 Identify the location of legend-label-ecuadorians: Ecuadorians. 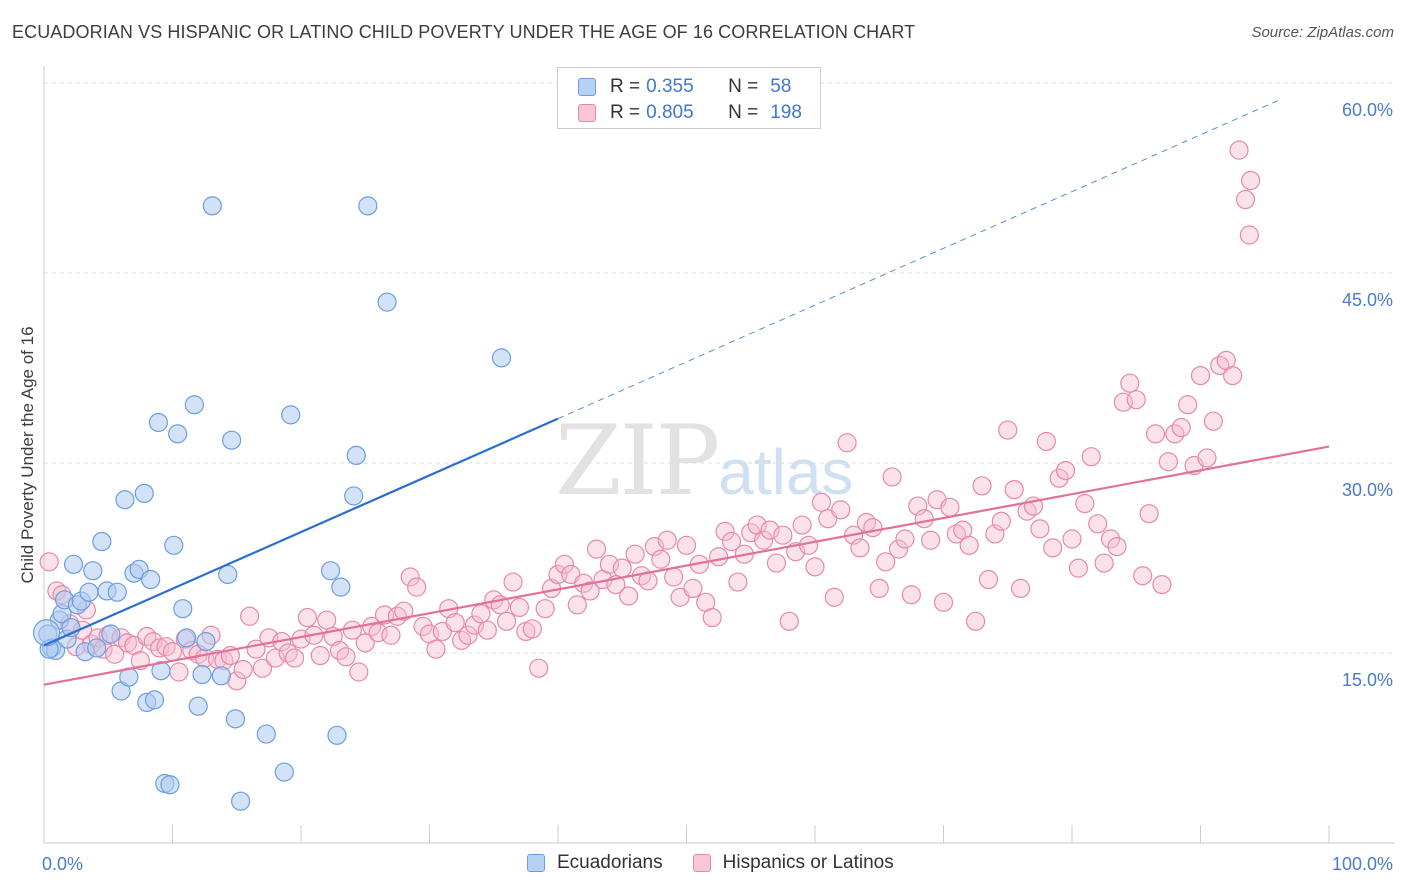
(610, 862).